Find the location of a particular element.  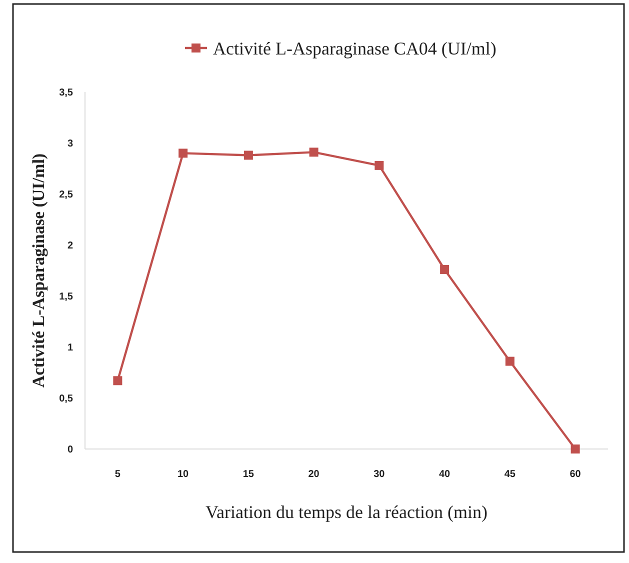

x-tick-label: 60 is located at coordinates (576, 474).